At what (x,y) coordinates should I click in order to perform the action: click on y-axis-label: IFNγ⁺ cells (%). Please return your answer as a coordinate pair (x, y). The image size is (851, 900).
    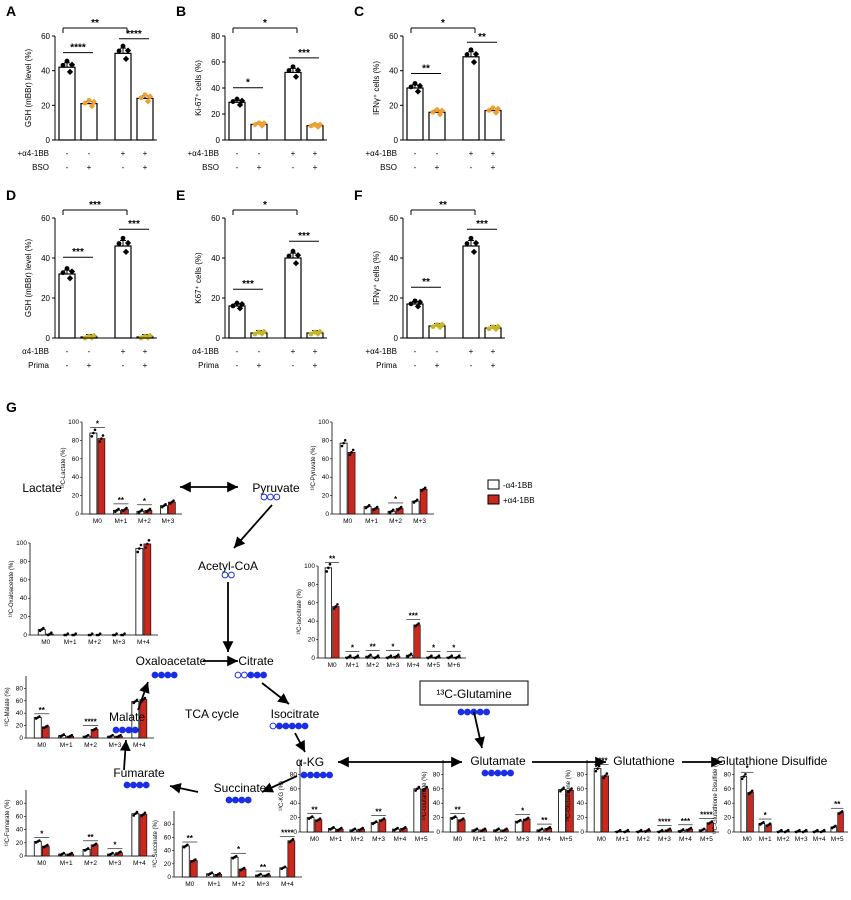
    Looking at the image, I should click on (376, 88).